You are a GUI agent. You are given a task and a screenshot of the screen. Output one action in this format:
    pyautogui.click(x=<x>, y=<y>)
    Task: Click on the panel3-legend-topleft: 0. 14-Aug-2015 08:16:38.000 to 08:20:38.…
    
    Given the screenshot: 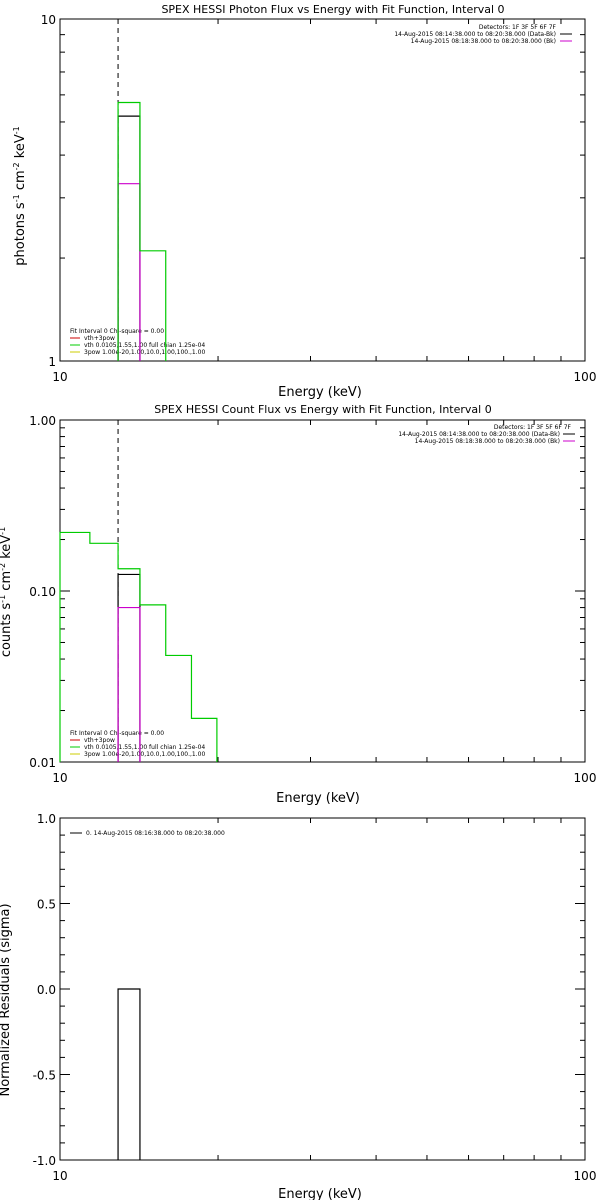 What is the action you would take?
    pyautogui.click(x=147, y=833)
    